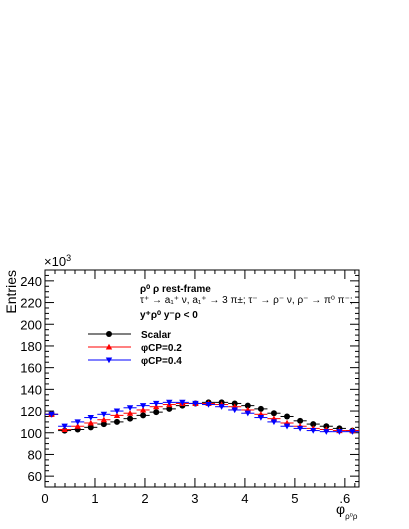 This screenshot has height=529, width=409. Describe the element at coordinates (31, 303) in the screenshot. I see `y-tick-label: 220` at that location.